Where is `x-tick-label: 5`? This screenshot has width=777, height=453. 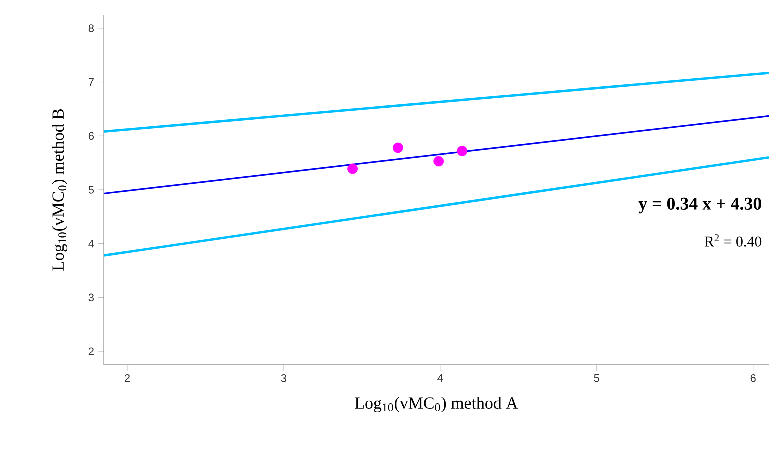 x-tick-label: 5 is located at coordinates (597, 378).